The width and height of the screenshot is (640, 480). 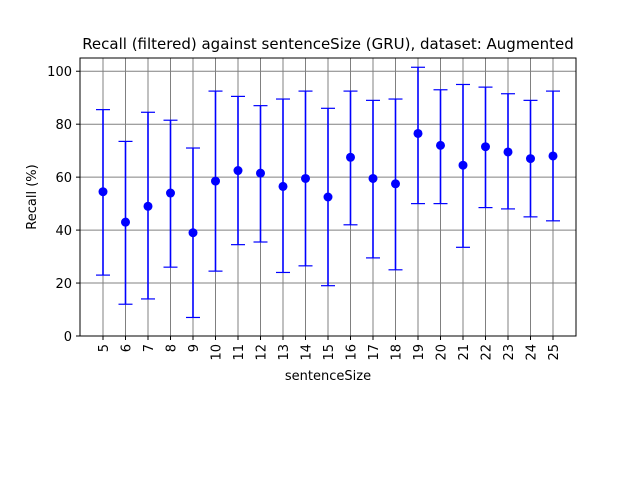 I want to click on x-tick-label: 16, so click(x=352, y=352).